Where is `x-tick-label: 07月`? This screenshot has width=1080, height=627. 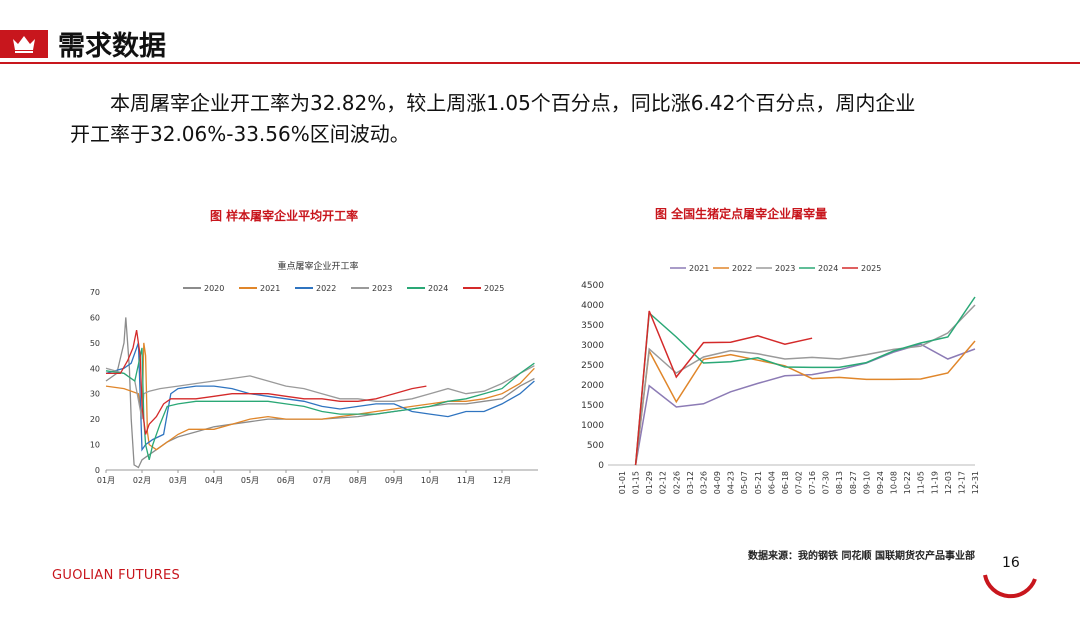 x-tick-label: 07月 is located at coordinates (322, 480).